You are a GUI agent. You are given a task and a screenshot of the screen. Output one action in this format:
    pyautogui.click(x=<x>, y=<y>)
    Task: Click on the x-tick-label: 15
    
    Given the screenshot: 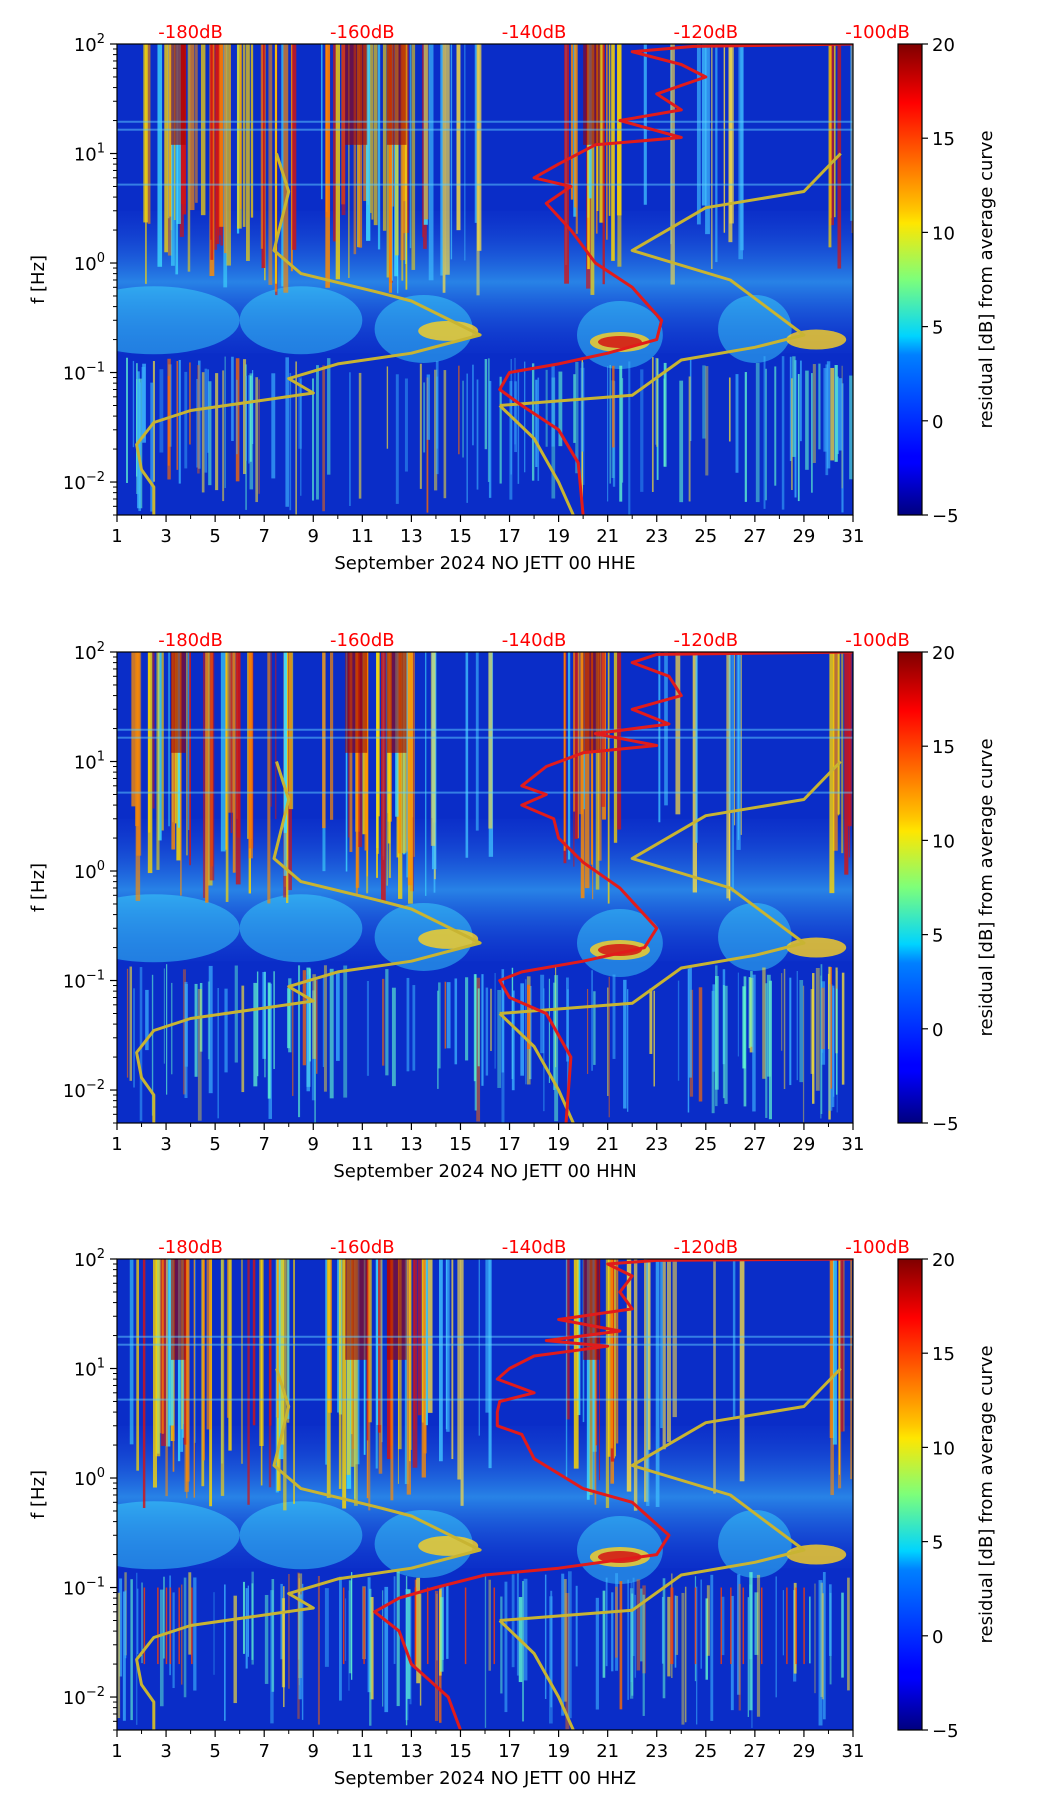 What is the action you would take?
    pyautogui.click(x=460, y=1144)
    